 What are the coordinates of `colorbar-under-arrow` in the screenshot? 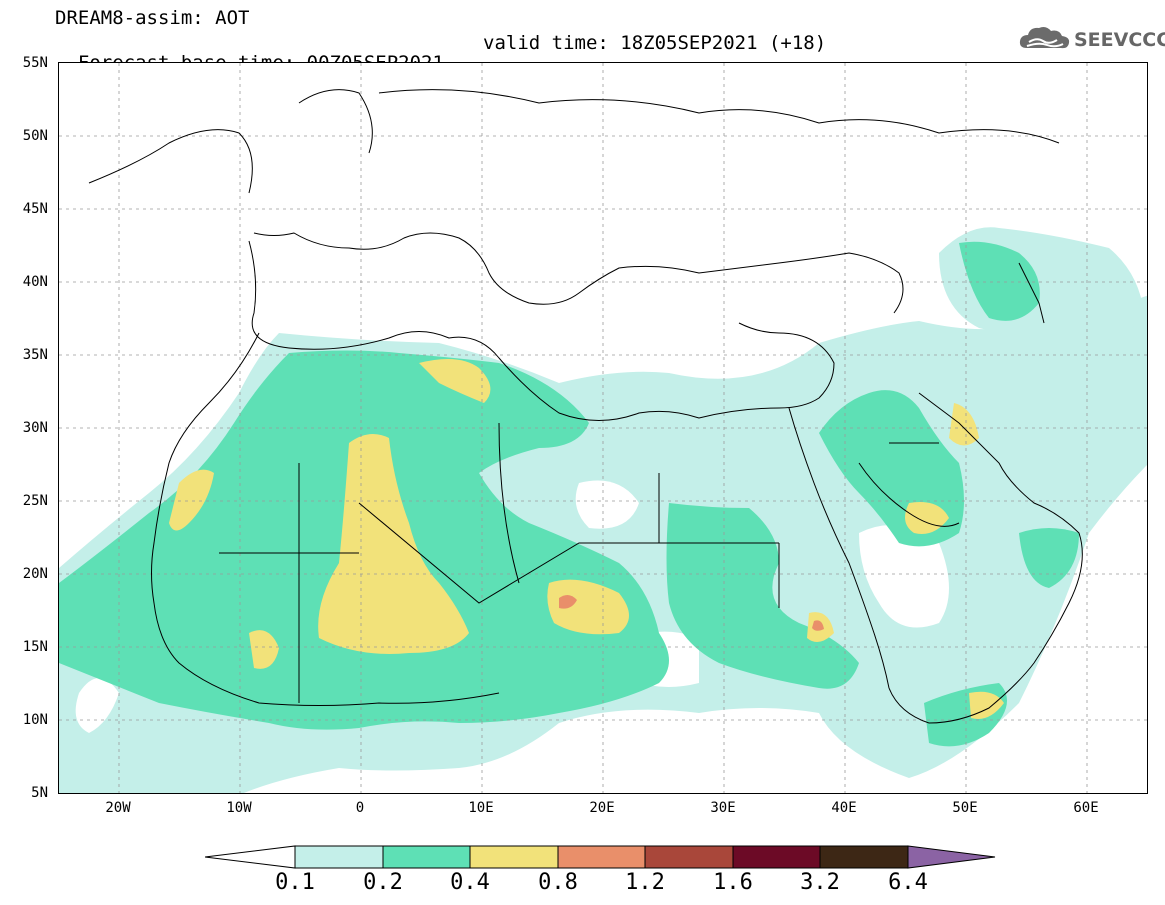 It's located at (250, 857).